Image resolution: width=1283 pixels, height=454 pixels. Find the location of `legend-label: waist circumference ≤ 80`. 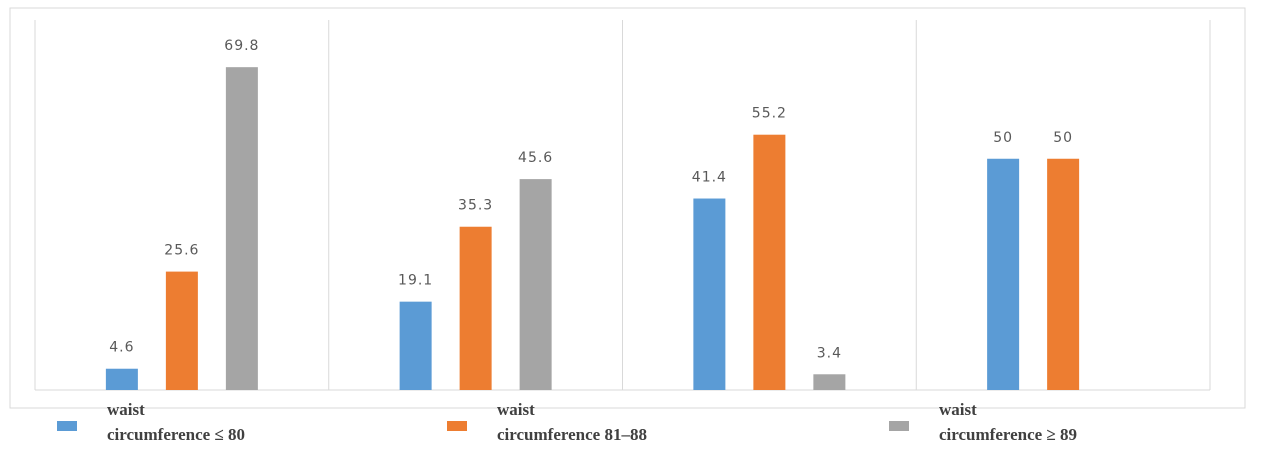

legend-label: waist circumference ≤ 80 is located at coordinates (176, 422).